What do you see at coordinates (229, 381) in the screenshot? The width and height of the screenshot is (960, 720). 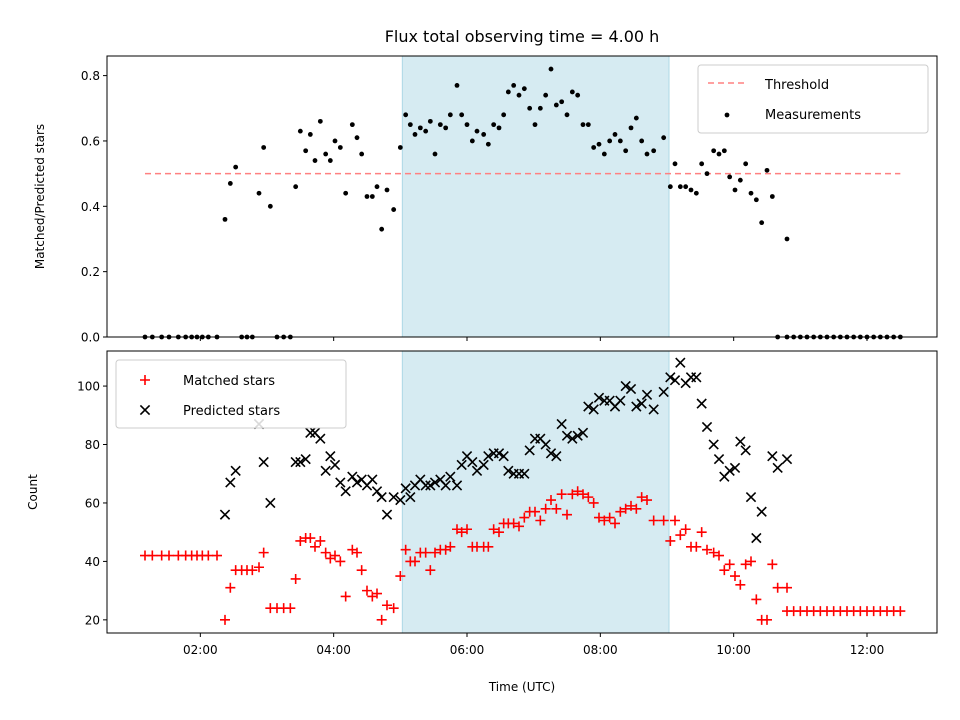 I see `legend-matched-label: Matched stars` at bounding box center [229, 381].